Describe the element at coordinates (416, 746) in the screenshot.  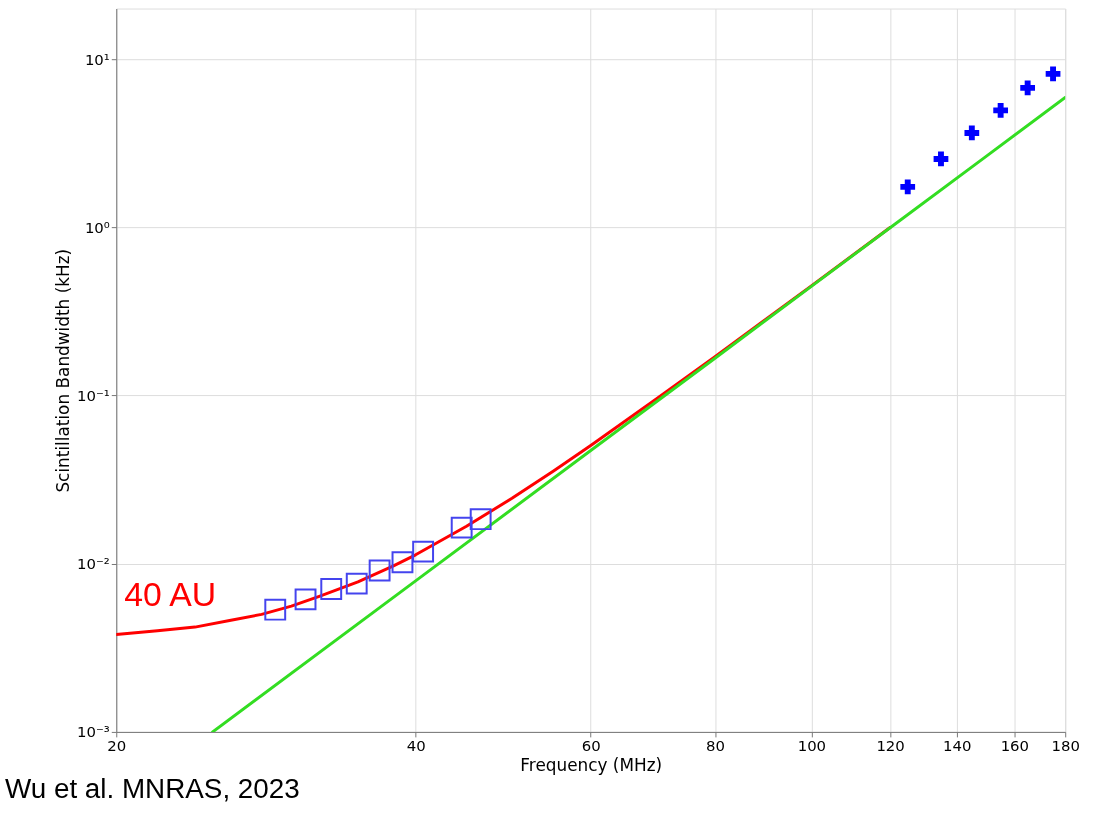
I see `x-tick-label: 40` at that location.